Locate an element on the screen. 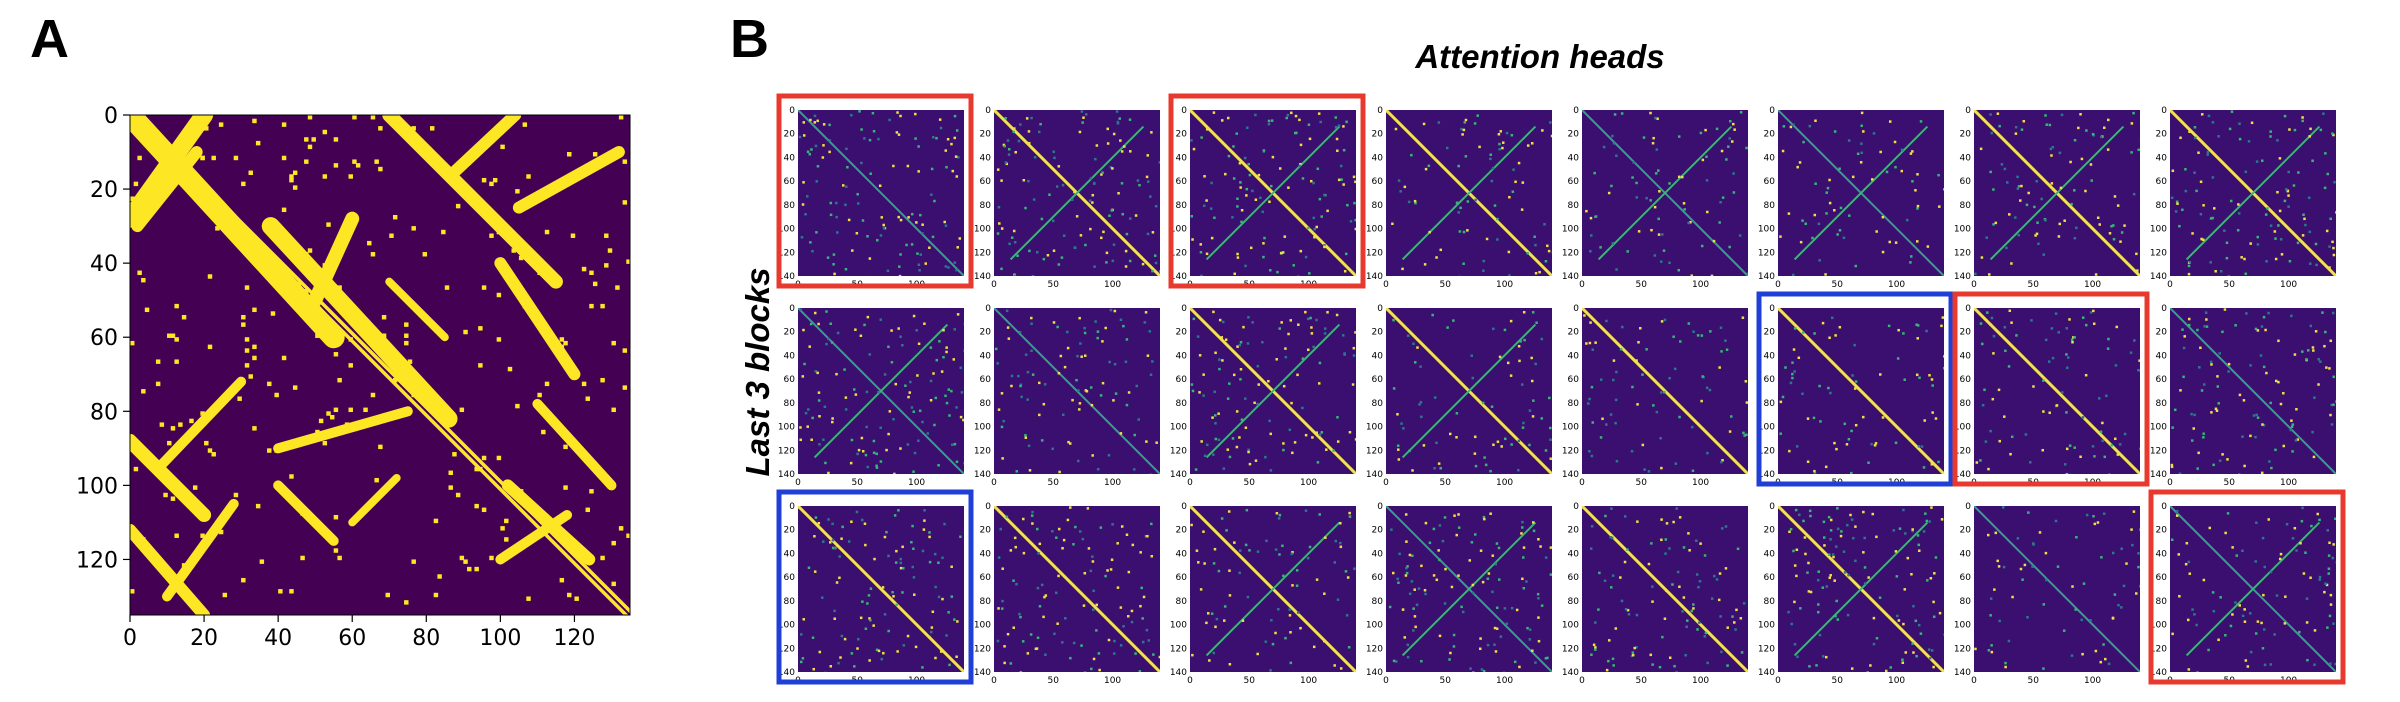 The height and width of the screenshot is (702, 2400). x-tick-label: 80 is located at coordinates (426, 638).